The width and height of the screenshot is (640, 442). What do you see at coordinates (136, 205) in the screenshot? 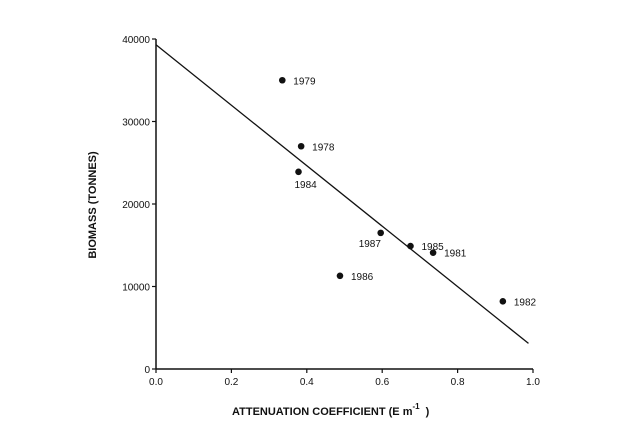
I see `y-tick-label: 20000` at bounding box center [136, 205].